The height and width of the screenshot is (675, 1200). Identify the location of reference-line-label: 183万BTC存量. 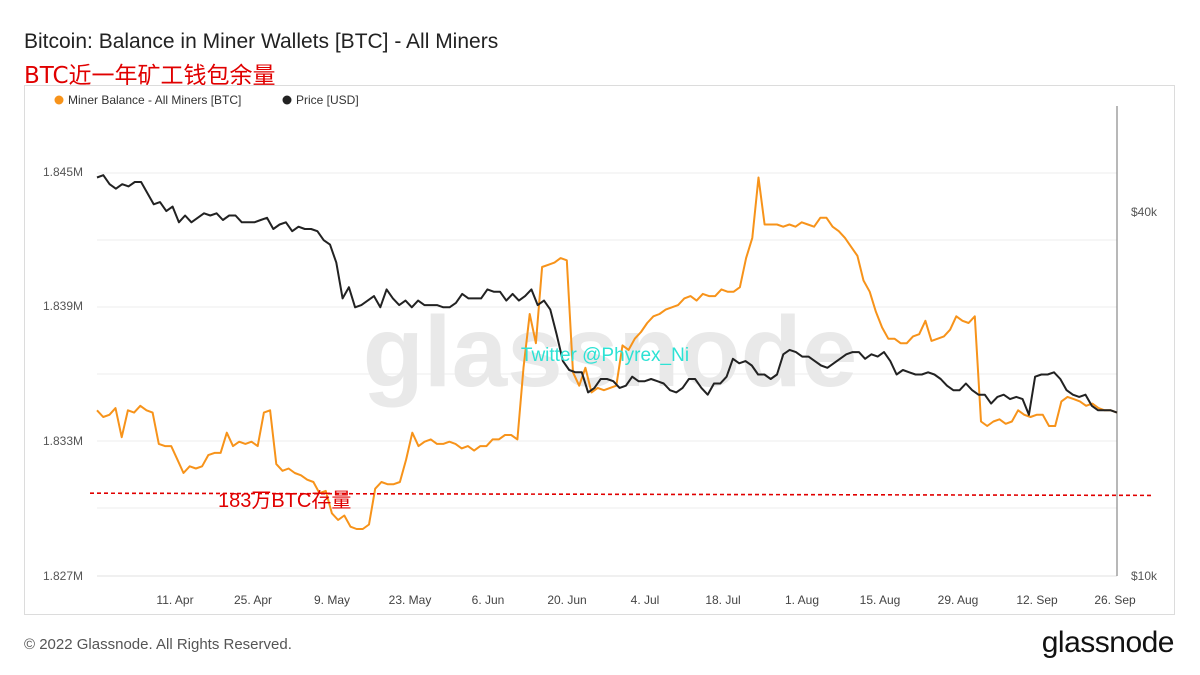
(284, 500).